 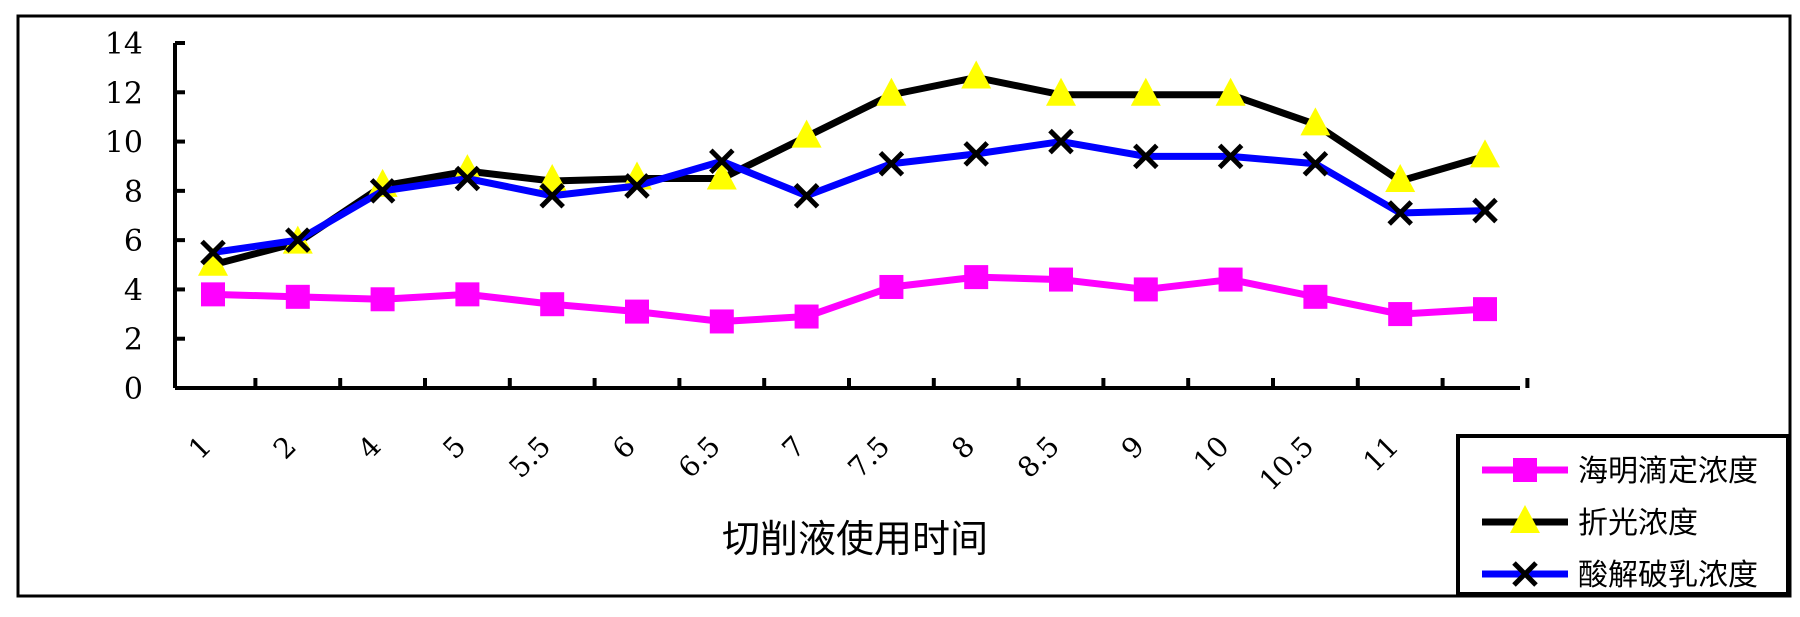 What do you see at coordinates (133, 340) in the screenshot?
I see `y-tick-label: 2` at bounding box center [133, 340].